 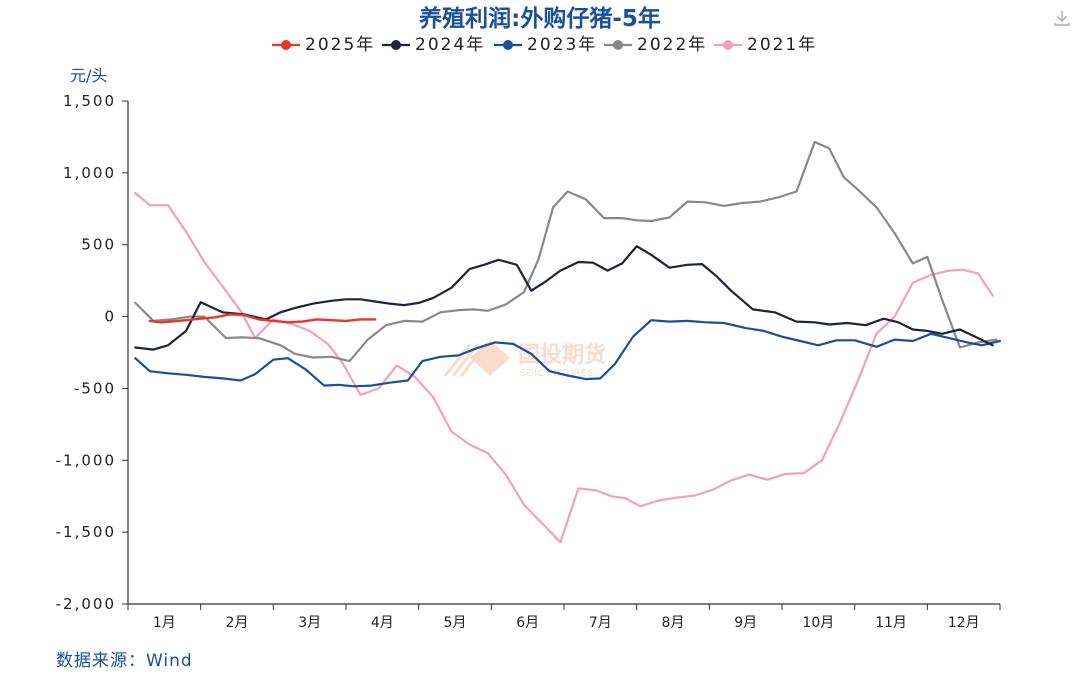 I want to click on legend-item: 2025年, so click(x=323, y=45).